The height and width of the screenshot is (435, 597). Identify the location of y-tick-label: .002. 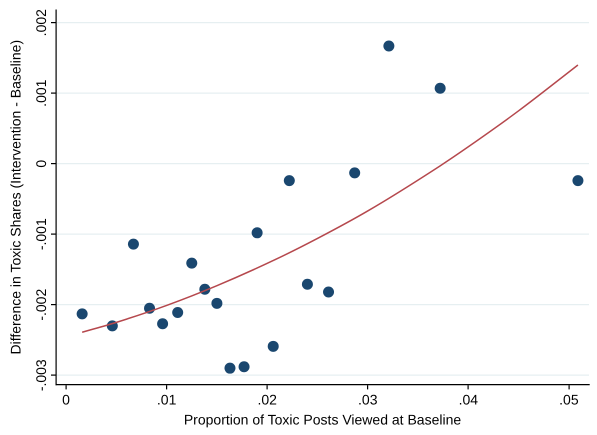
(40, 22).